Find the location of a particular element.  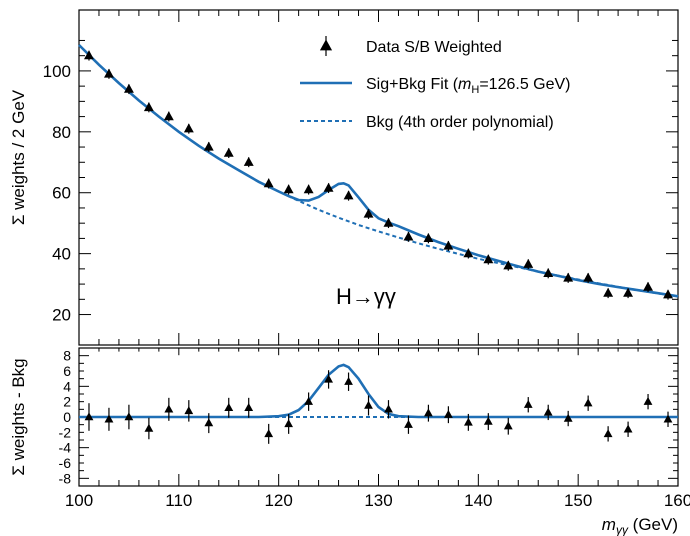

x-axis-label-symbol: m is located at coordinates (609, 524).